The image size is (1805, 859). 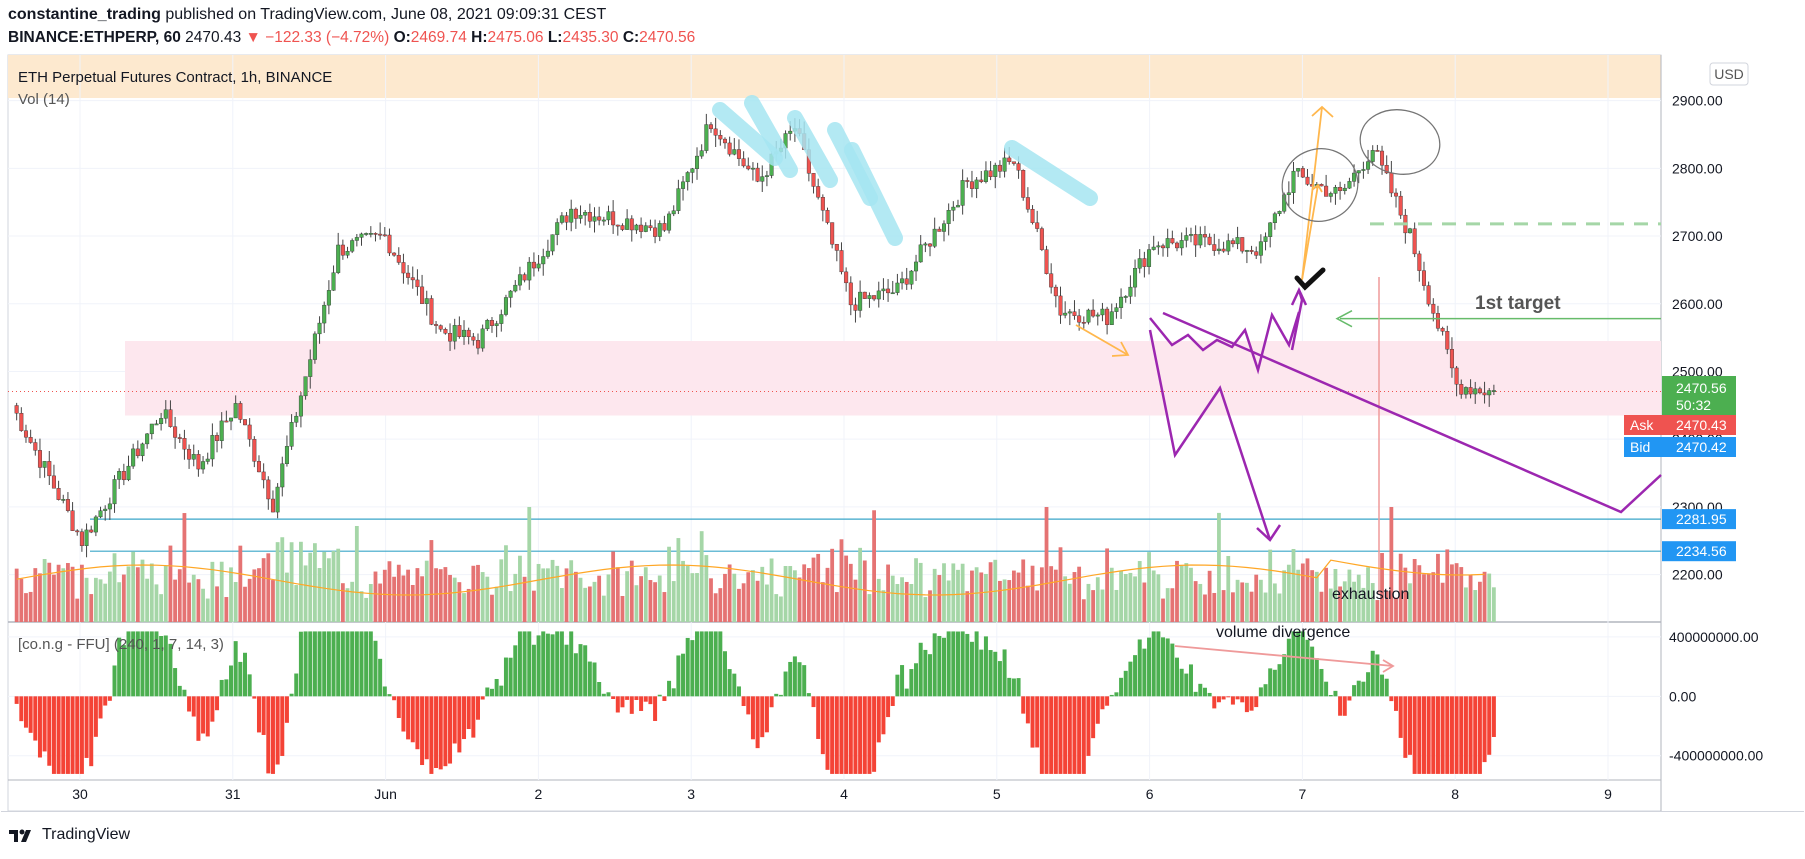 What do you see at coordinates (84, 14) in the screenshot?
I see `author-name: constantine_trading` at bounding box center [84, 14].